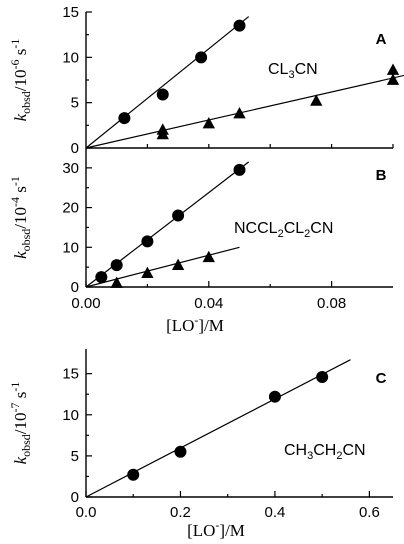 This screenshot has width=404, height=544. Describe the element at coordinates (331, 303) in the screenshot. I see `x-tick-label: 0.08` at that location.